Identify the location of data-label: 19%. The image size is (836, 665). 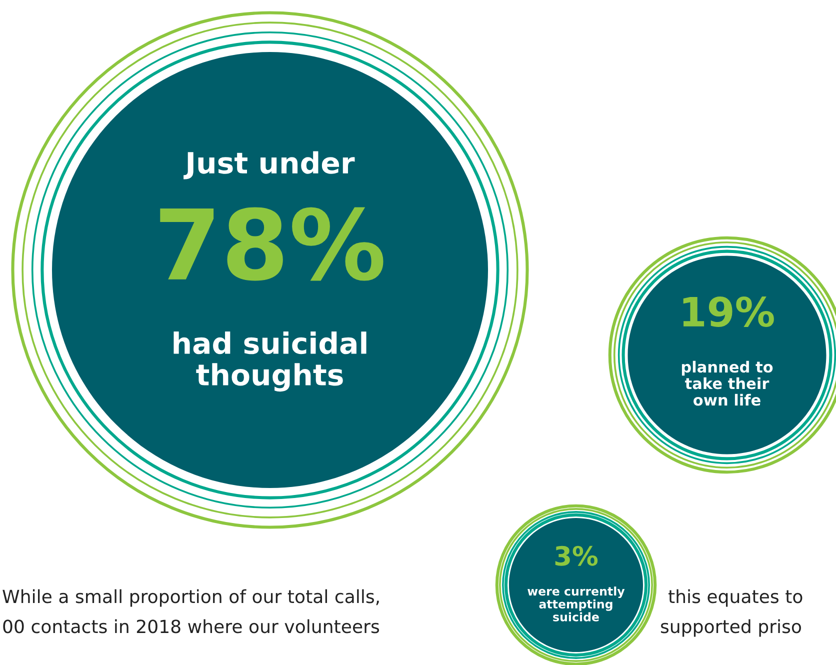
(728, 311).